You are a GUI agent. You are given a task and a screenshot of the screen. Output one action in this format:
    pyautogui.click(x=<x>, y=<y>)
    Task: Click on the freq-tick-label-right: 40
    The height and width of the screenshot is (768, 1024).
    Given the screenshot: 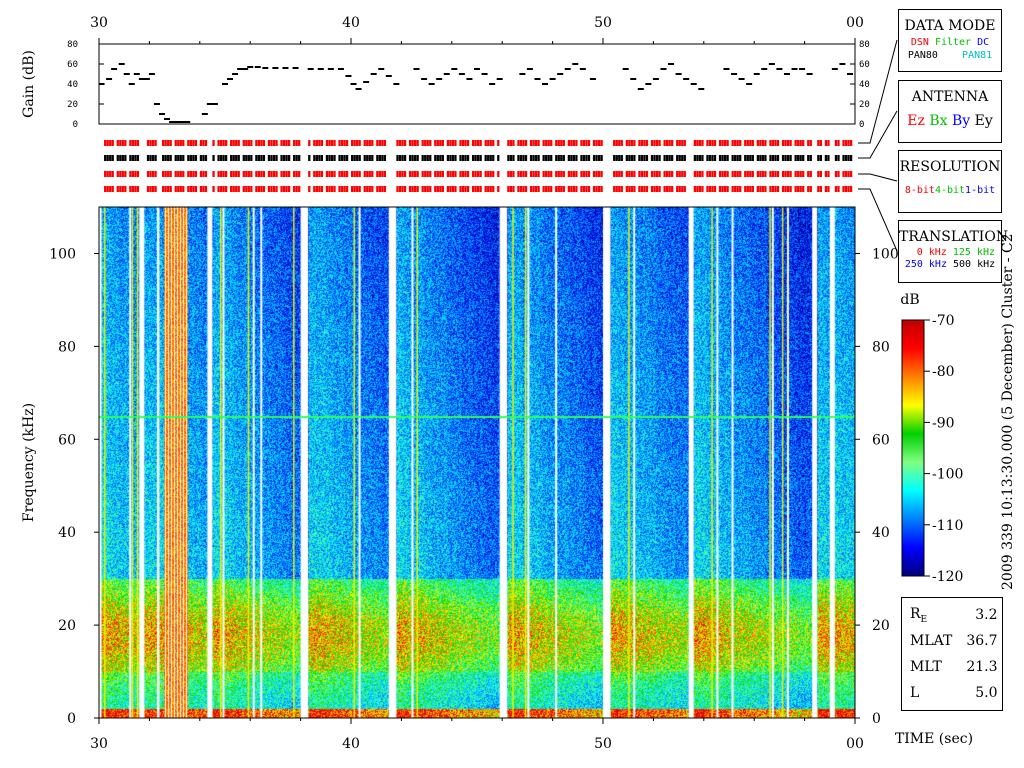 What is the action you would take?
    pyautogui.click(x=881, y=533)
    